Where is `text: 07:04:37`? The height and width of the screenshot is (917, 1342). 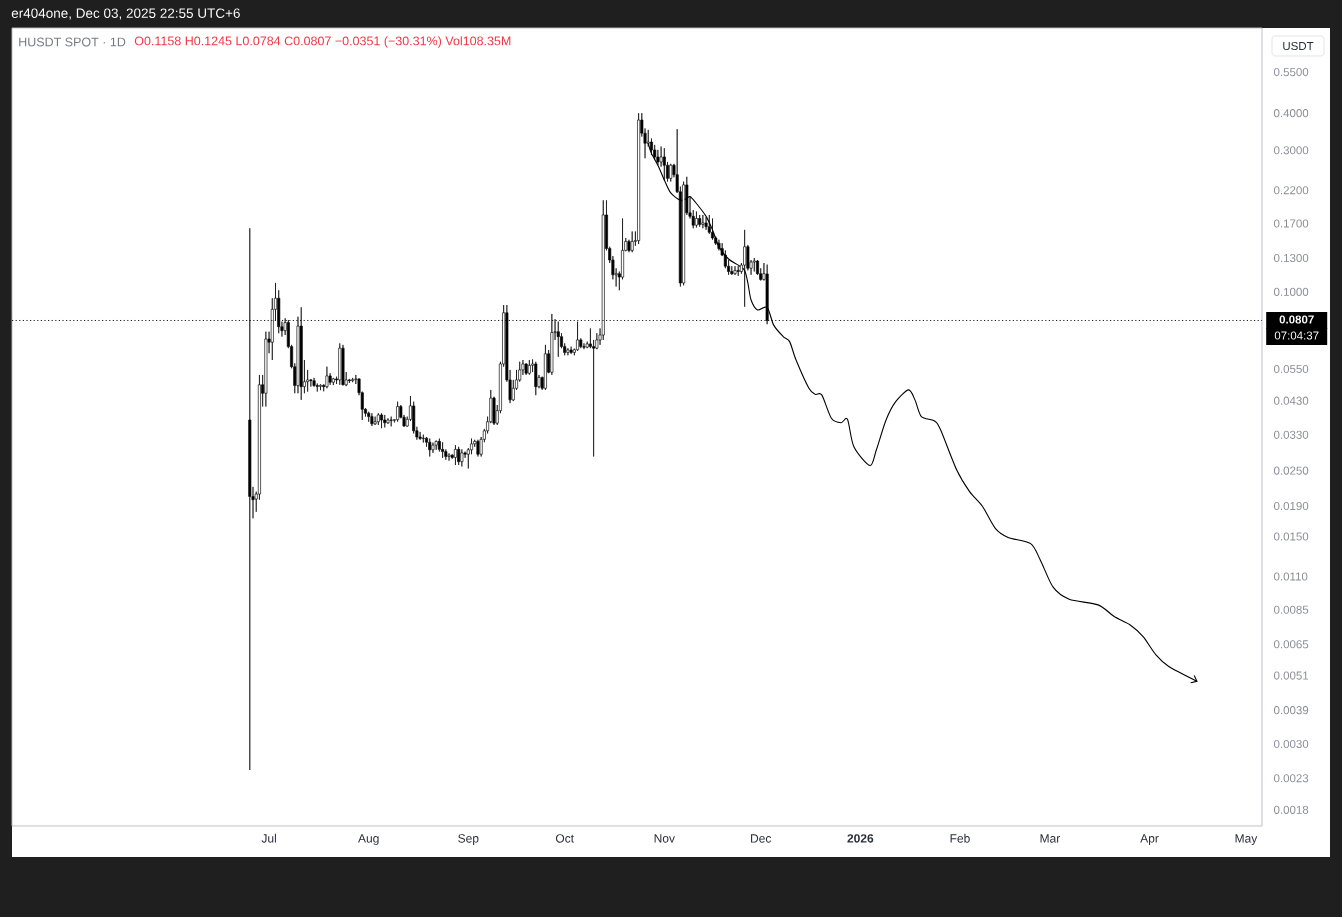 text: 07:04:37 is located at coordinates (1296, 335).